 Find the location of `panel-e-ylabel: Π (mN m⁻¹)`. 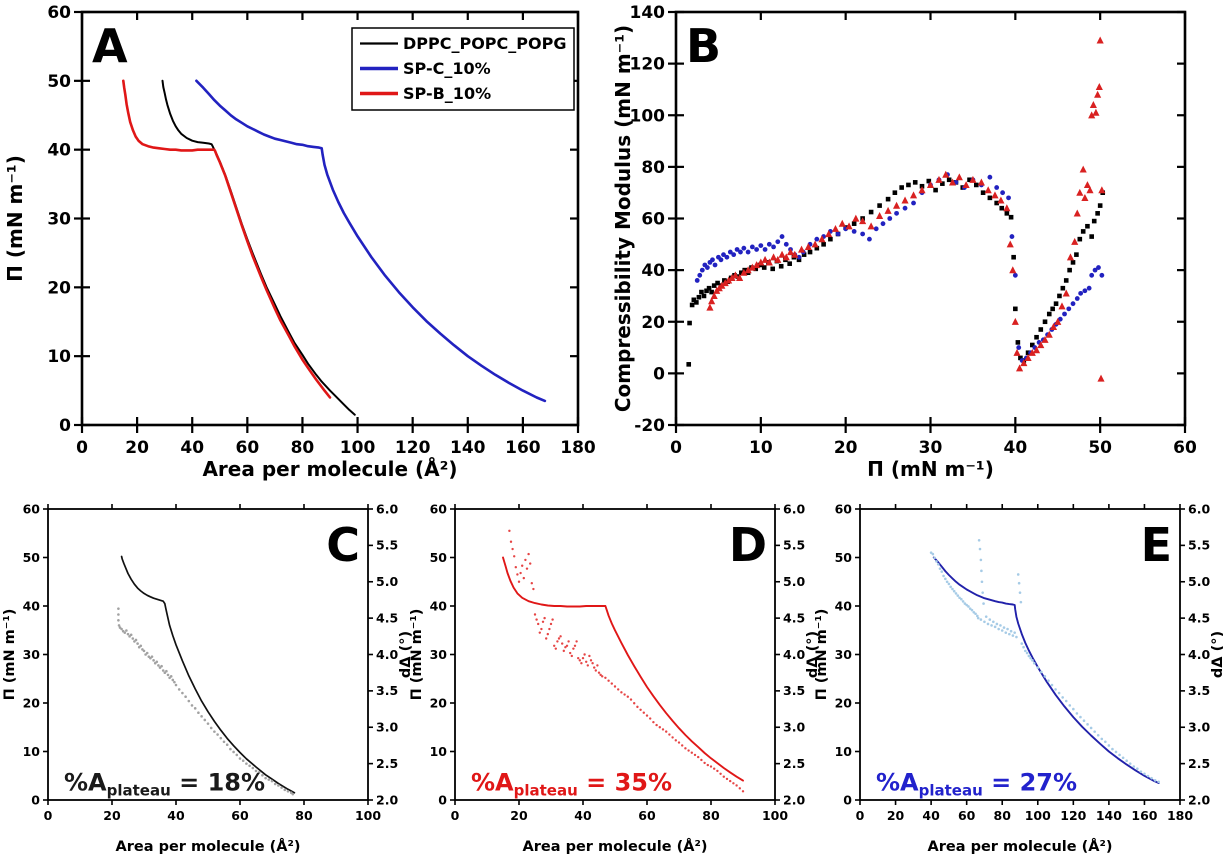

panel-e-ylabel: Π (mN m⁻¹) is located at coordinates (822, 655).